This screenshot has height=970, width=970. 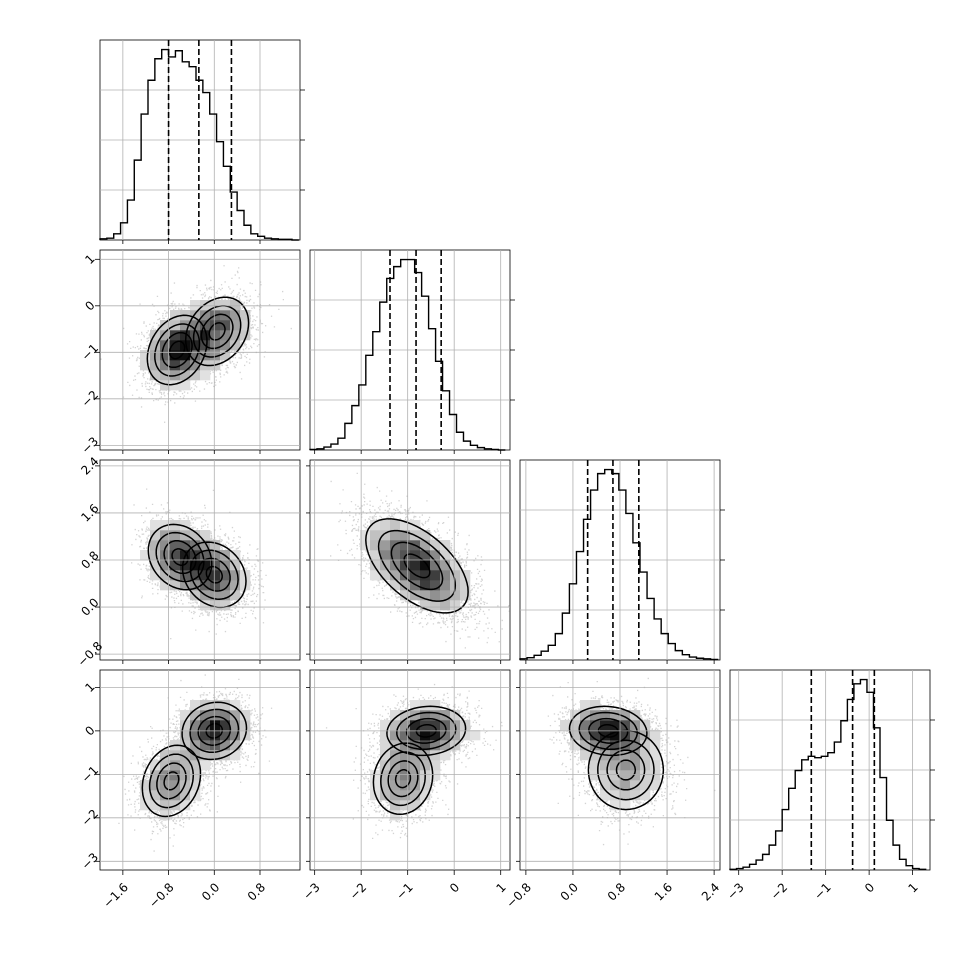 I want to click on y-tick-label: 0, so click(x=89, y=305).